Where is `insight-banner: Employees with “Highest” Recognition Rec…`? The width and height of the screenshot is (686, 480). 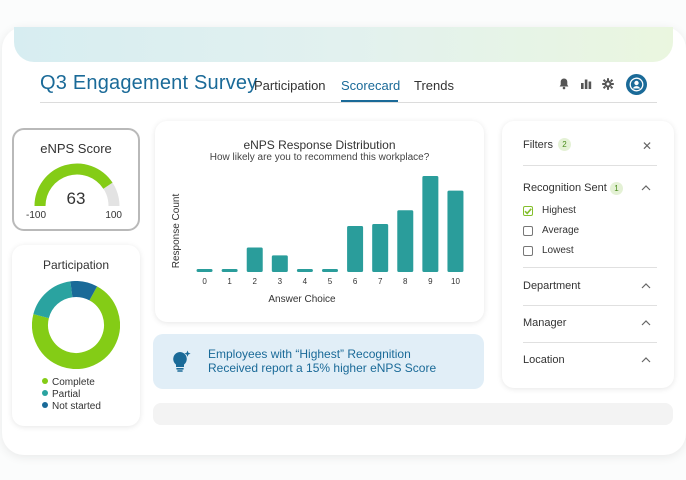 insight-banner: Employees with “Highest” Recognition Rec… is located at coordinates (318, 361).